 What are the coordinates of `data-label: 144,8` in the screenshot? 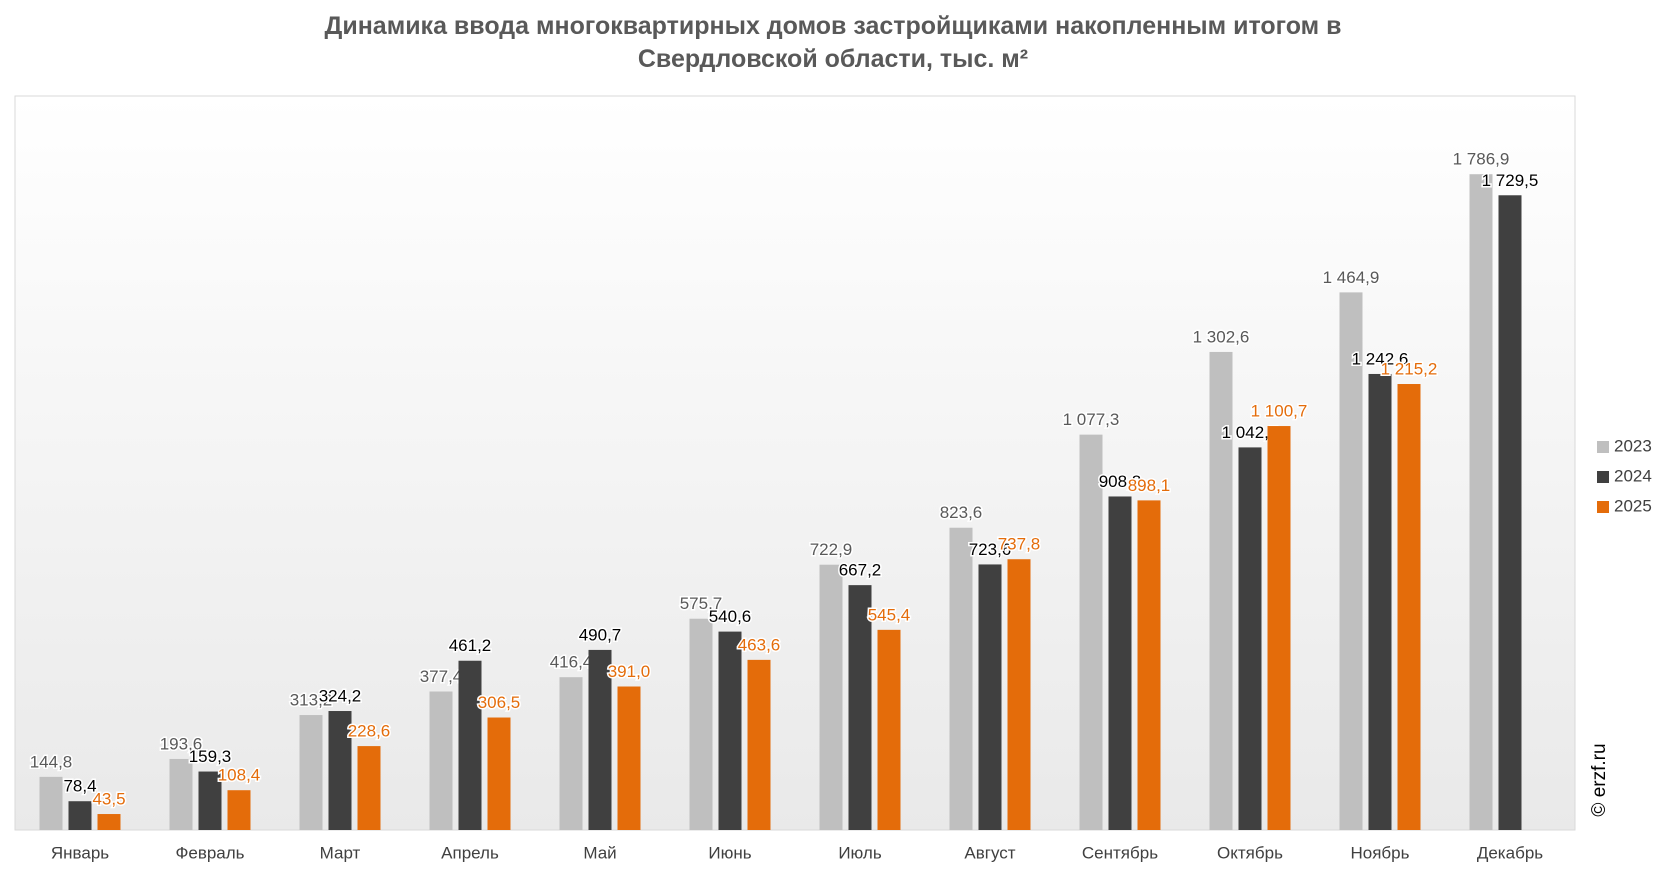 It's located at (51, 761).